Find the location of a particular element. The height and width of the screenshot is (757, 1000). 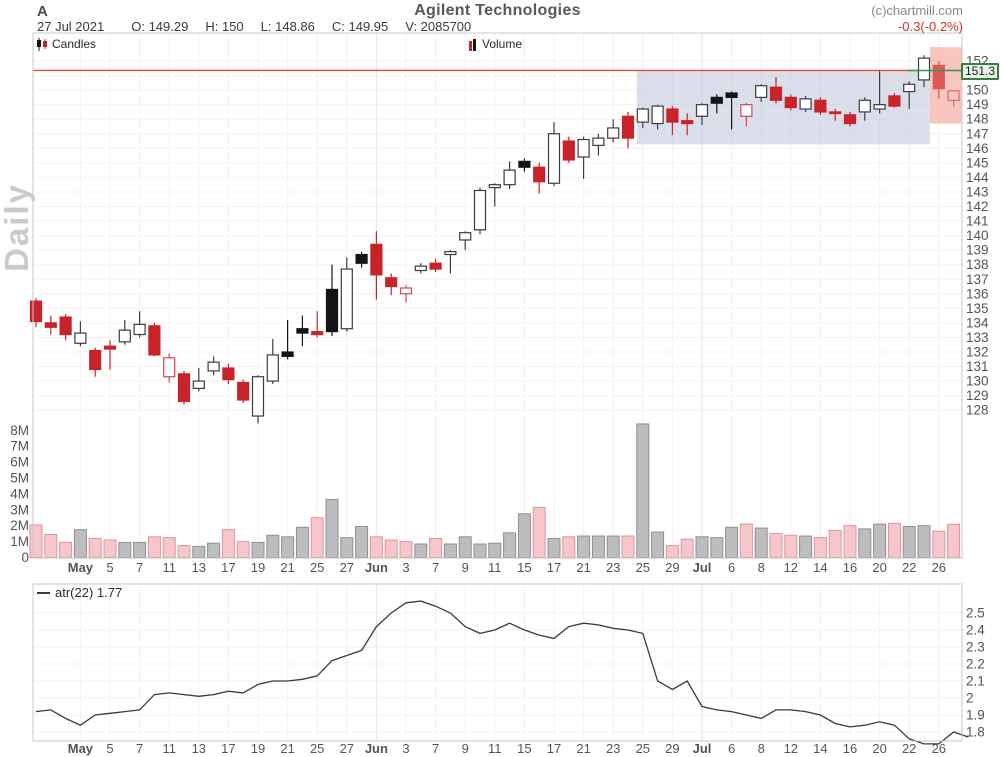

price-tick-label: 133 is located at coordinates (977, 337).